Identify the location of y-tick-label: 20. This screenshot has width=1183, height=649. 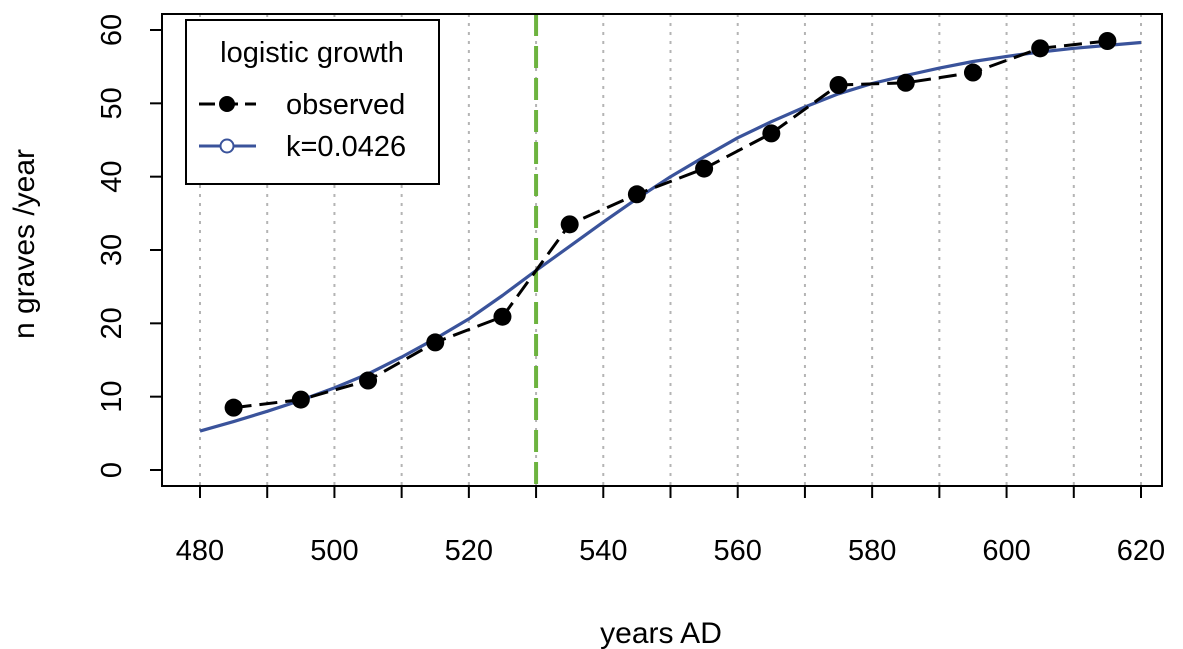
(112, 323).